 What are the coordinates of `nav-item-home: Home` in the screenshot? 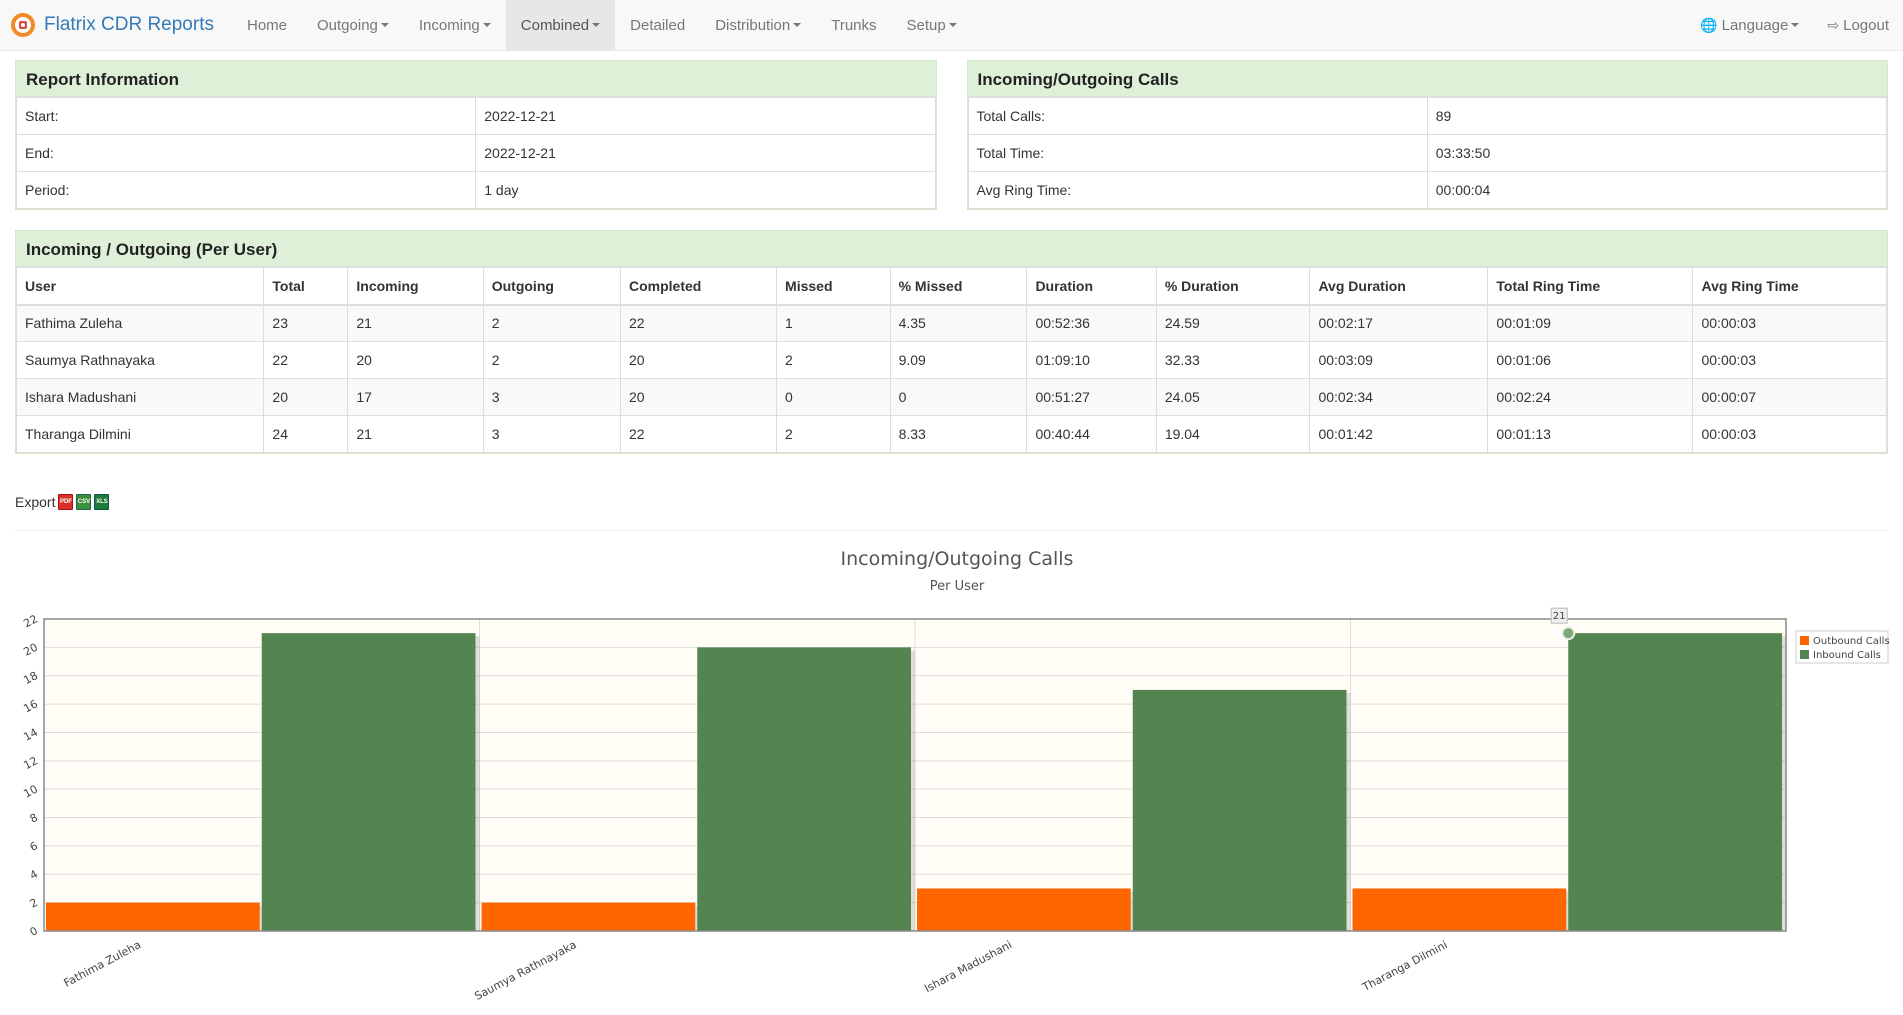 It's located at (267, 25).